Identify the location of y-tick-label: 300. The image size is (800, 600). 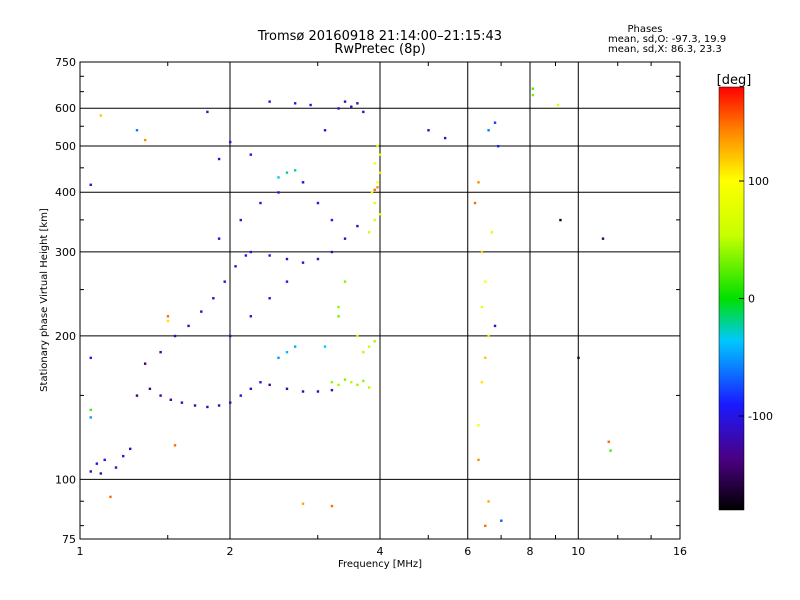
(65, 252).